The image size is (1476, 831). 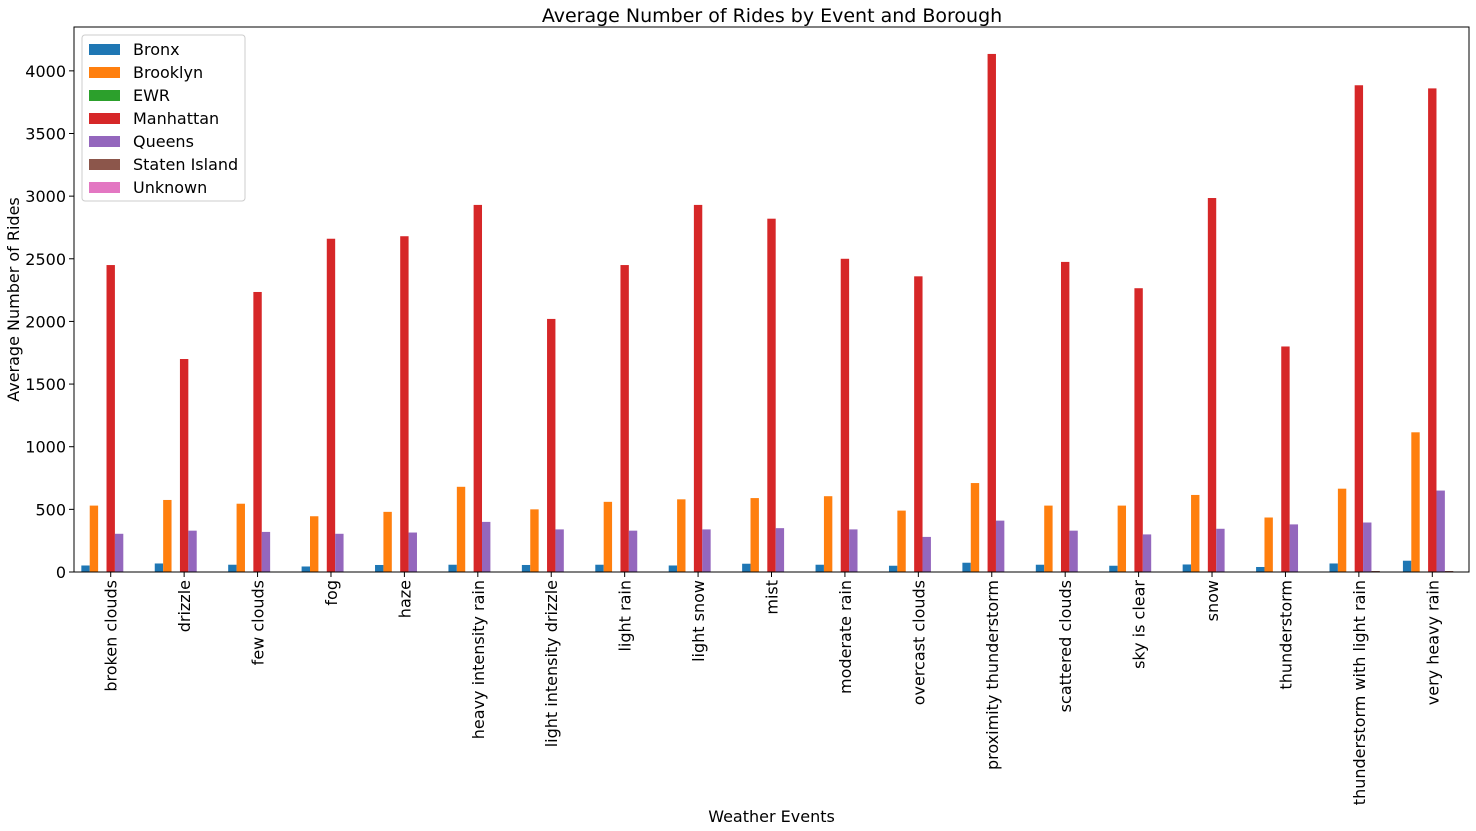 I want to click on legend-frame, so click(x=163, y=118).